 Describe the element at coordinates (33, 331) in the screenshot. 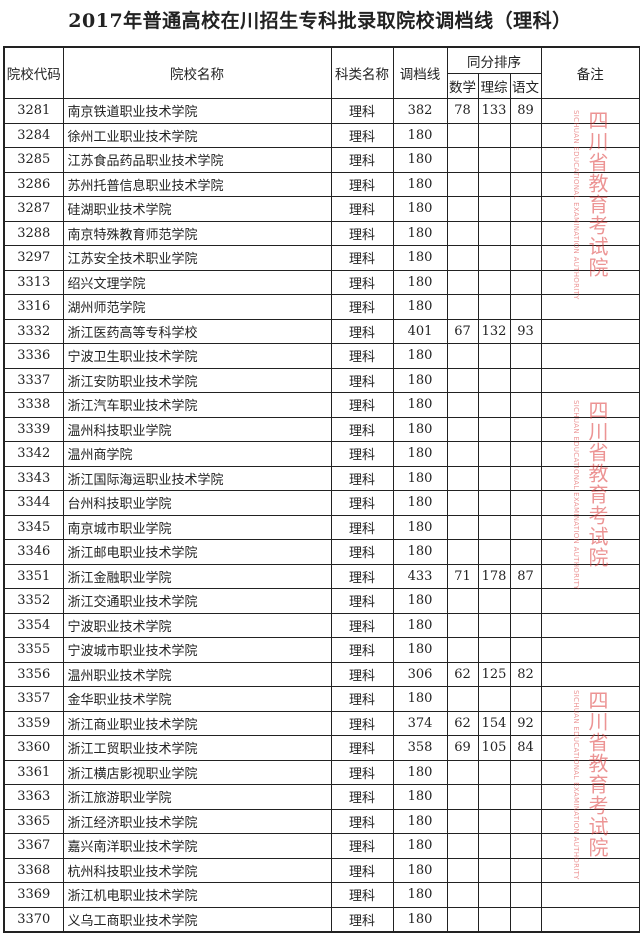

I see `cell-code: 3332` at that location.